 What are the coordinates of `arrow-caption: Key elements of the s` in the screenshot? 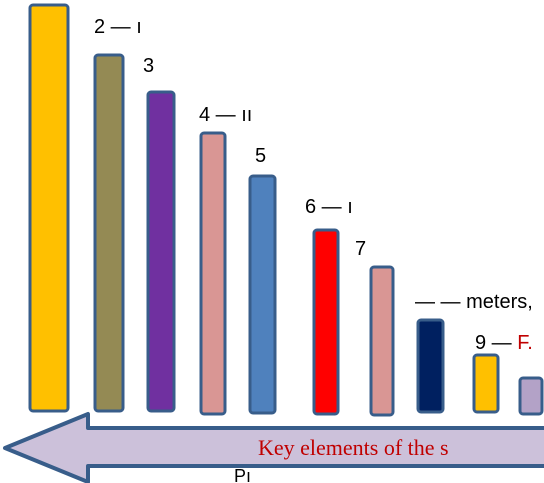 It's located at (353, 447).